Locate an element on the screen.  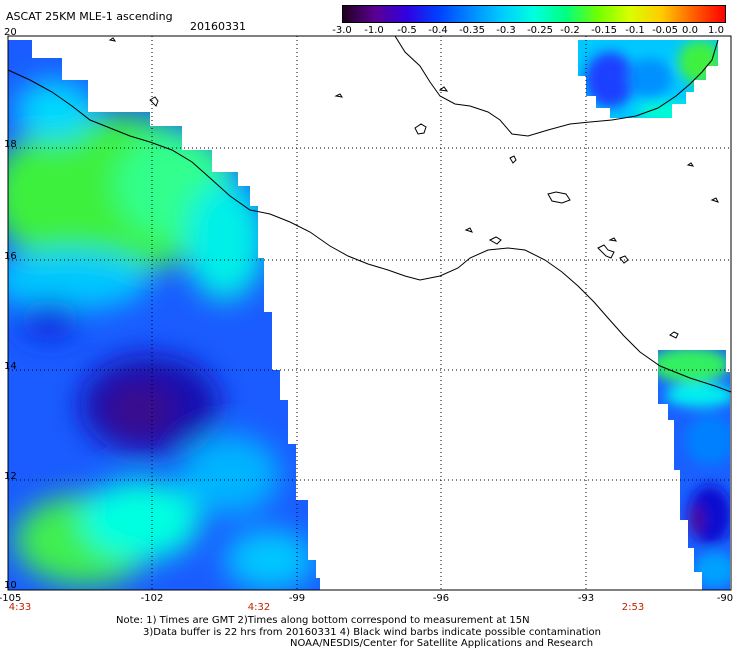
colorbar-label: -0.15 is located at coordinates (604, 30).